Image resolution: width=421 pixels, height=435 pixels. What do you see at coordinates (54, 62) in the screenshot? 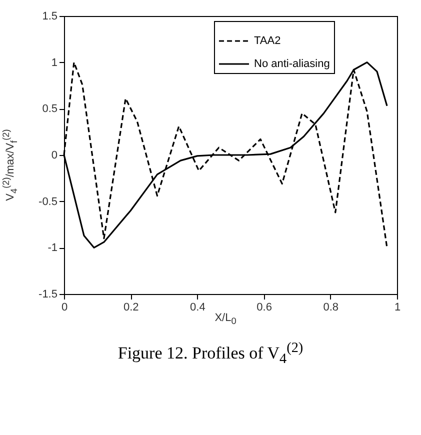
I see `y-tick-label: 1` at bounding box center [54, 62].